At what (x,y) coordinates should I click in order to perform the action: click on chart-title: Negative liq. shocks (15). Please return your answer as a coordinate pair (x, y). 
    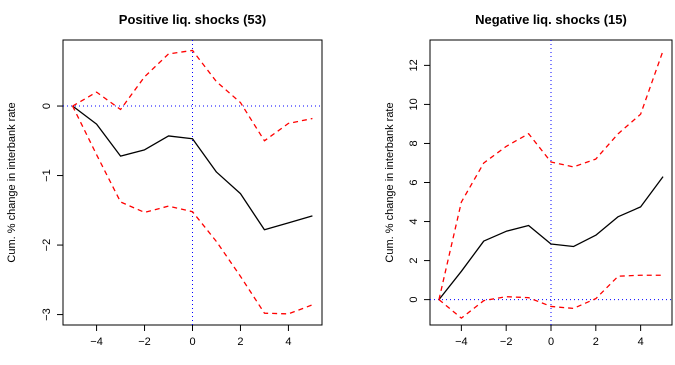
    Looking at the image, I should click on (551, 19).